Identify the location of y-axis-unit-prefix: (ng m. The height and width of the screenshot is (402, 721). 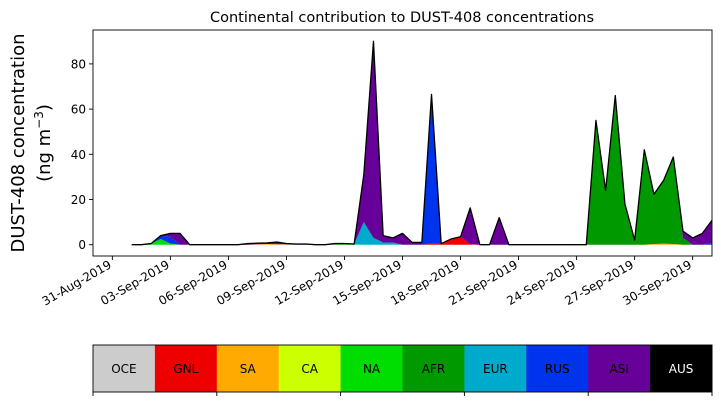
(44, 155).